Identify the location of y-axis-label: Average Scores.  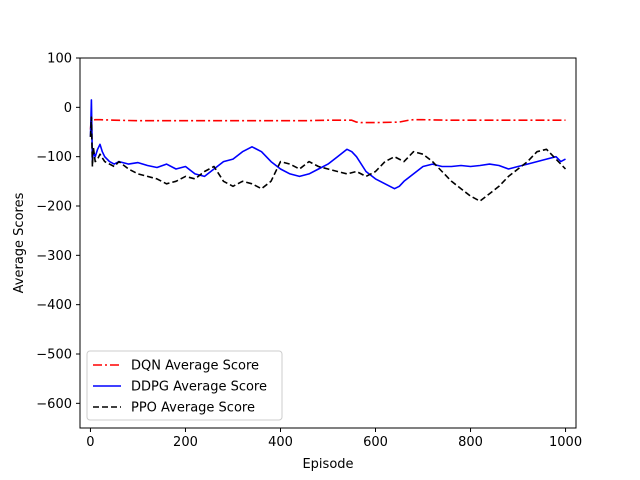
(19, 242).